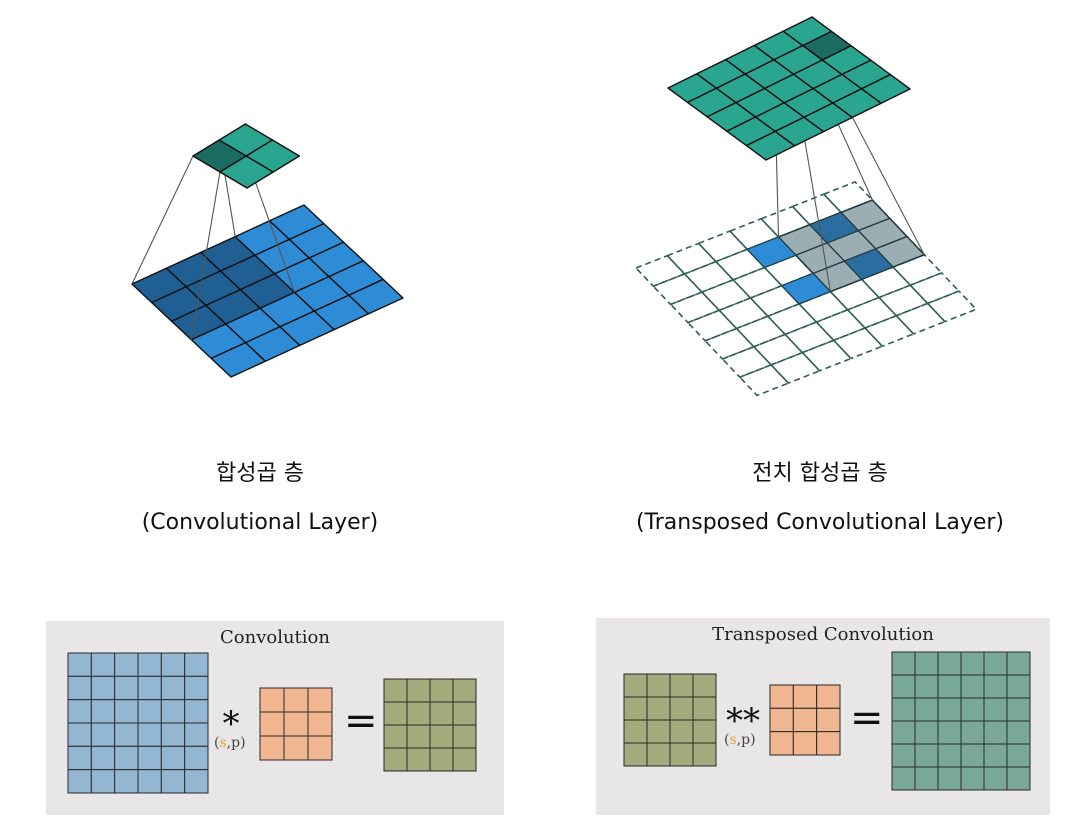 The image size is (1090, 822). Describe the element at coordinates (376, 296) in the screenshot. I see `conv-input-3d-cell` at that location.